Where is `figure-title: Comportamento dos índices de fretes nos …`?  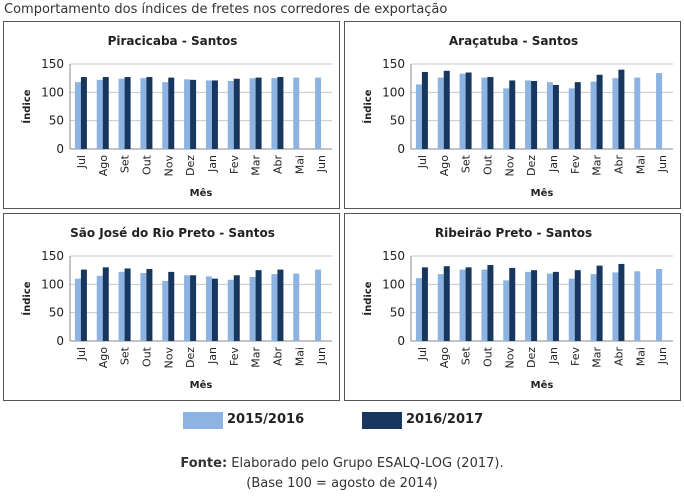
figure-title: Comportamento dos índices de fretes nos … is located at coordinates (226, 9).